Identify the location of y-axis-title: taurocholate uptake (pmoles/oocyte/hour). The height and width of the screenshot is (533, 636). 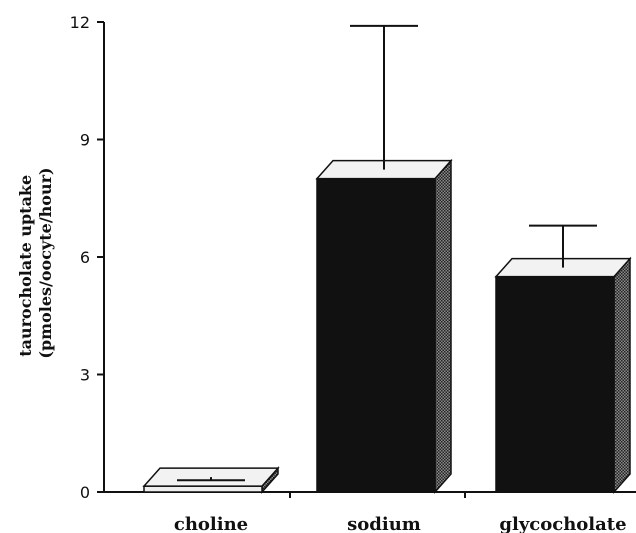
(35, 262).